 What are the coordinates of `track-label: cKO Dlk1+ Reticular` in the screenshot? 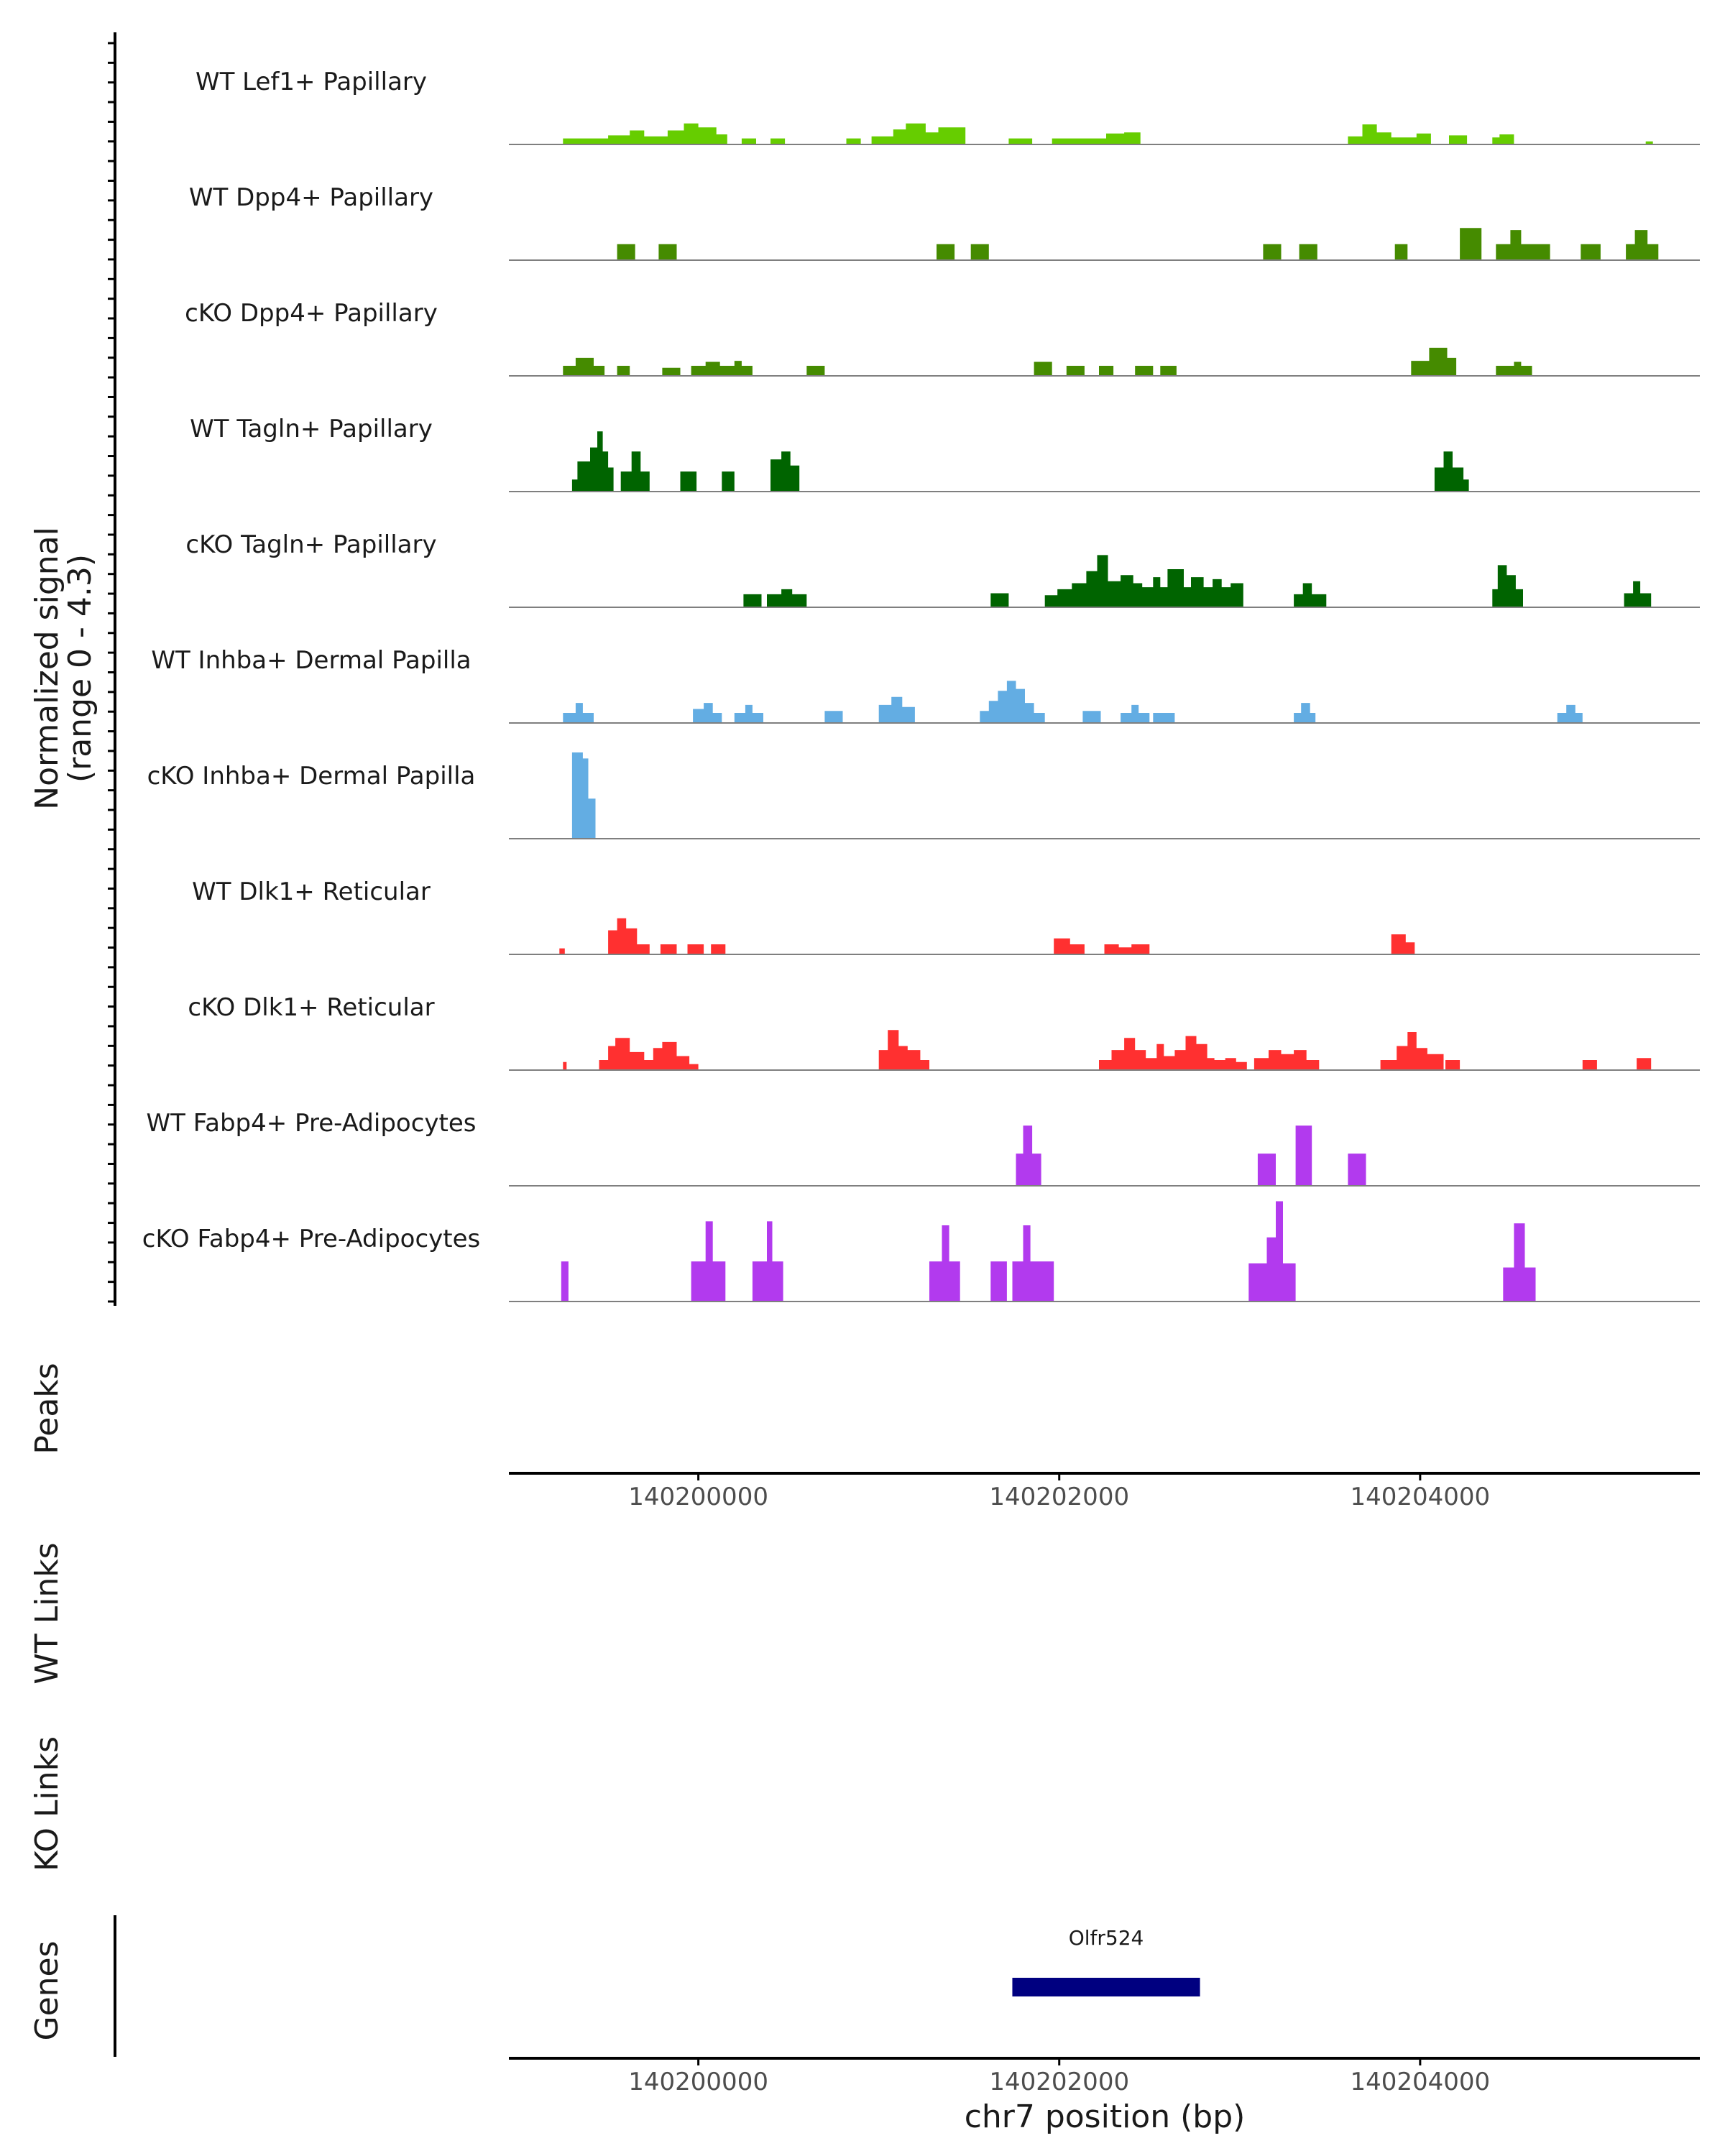 It's located at (311, 1007).